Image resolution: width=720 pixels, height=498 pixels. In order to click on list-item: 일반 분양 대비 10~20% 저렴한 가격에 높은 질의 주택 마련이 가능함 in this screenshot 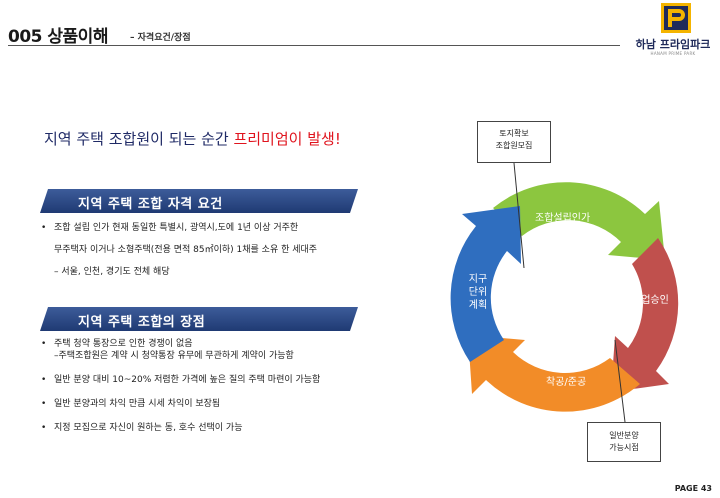, I will do `click(180, 380)`.